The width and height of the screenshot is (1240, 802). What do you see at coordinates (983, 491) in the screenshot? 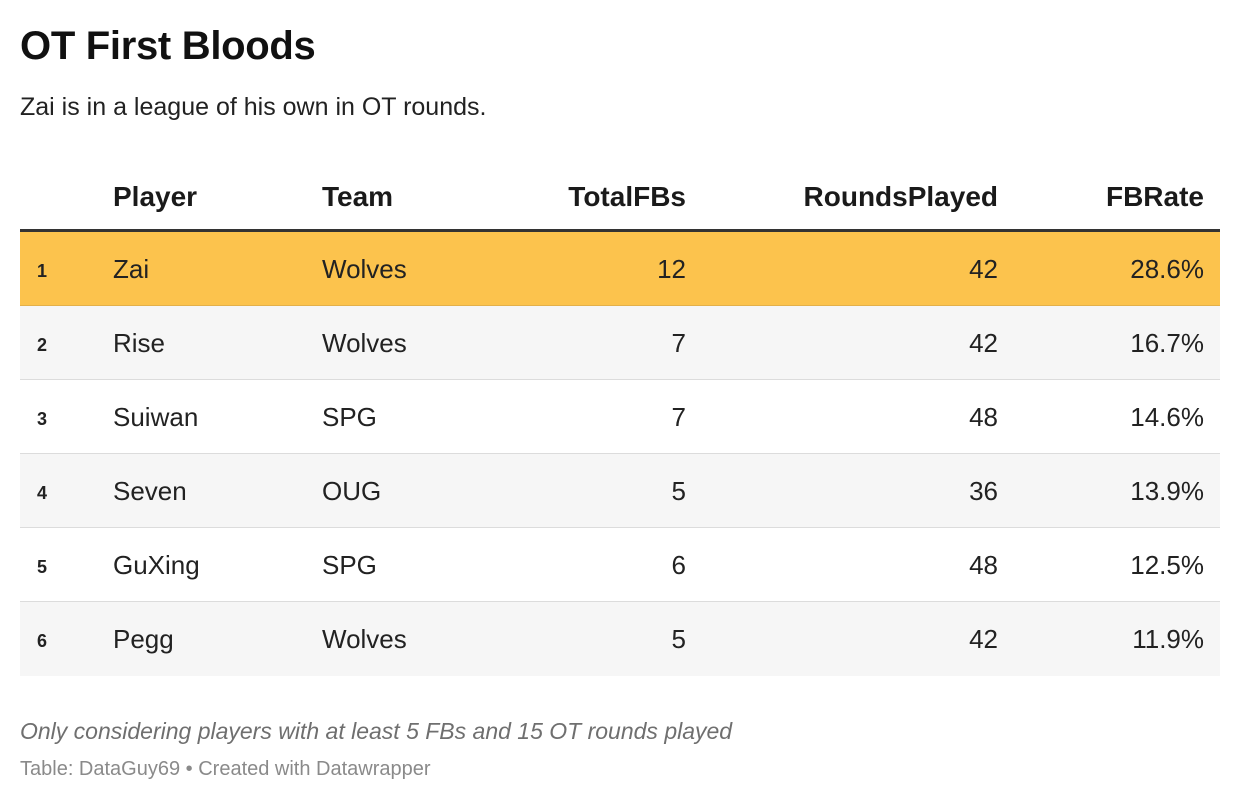
I see `rounds-played-cell: 36` at bounding box center [983, 491].